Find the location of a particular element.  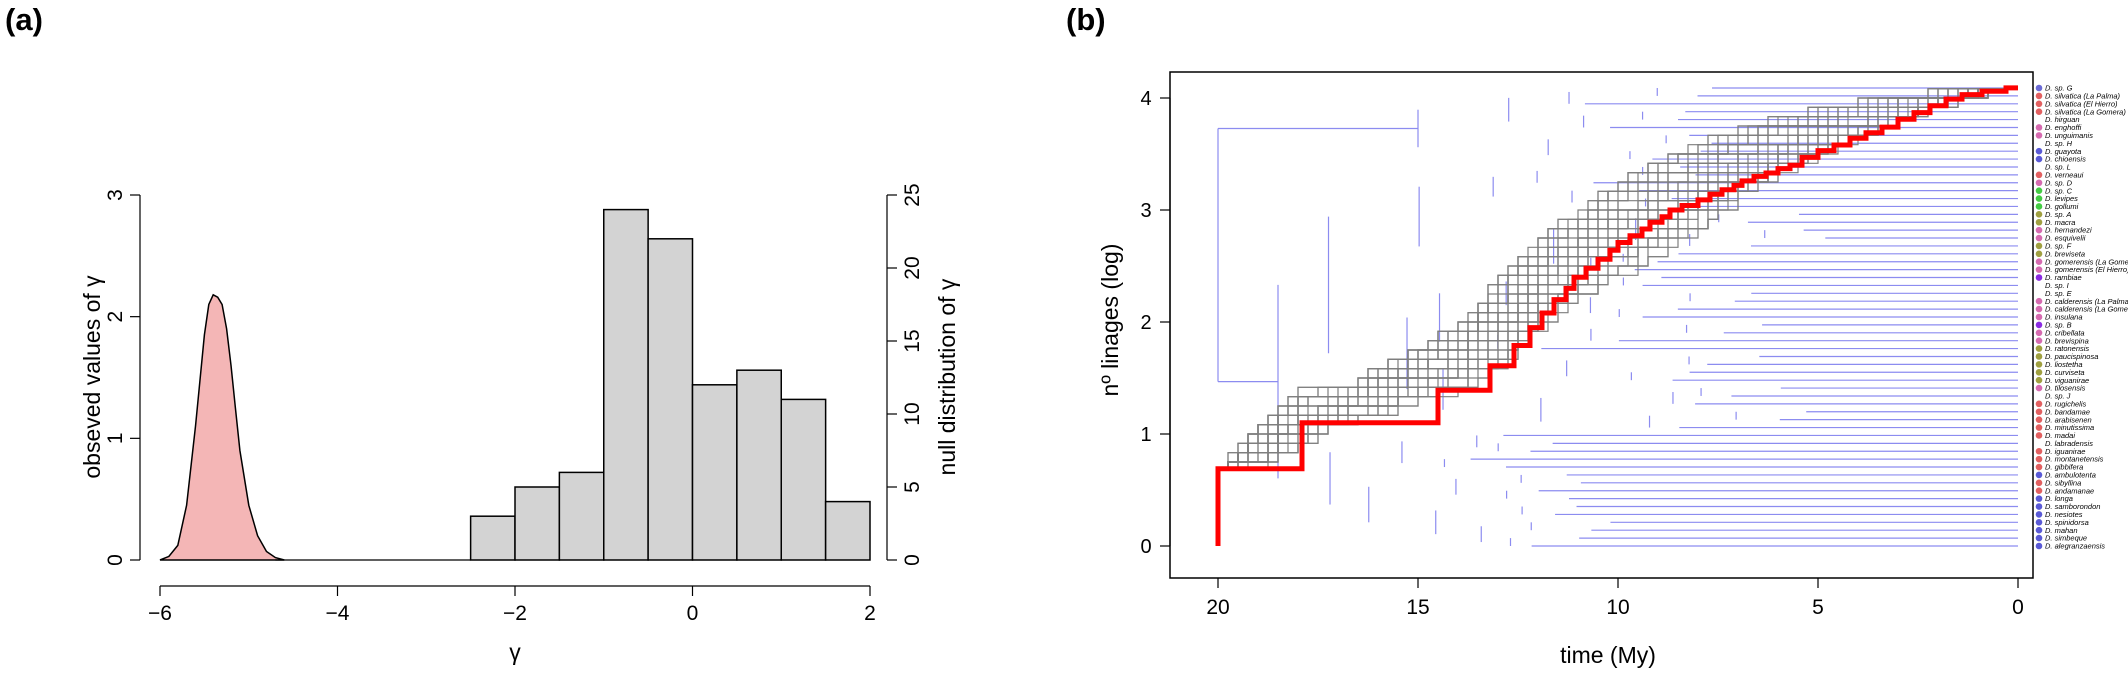

tip-label: D. silvatica (La Gomera) is located at coordinates (2085, 111).